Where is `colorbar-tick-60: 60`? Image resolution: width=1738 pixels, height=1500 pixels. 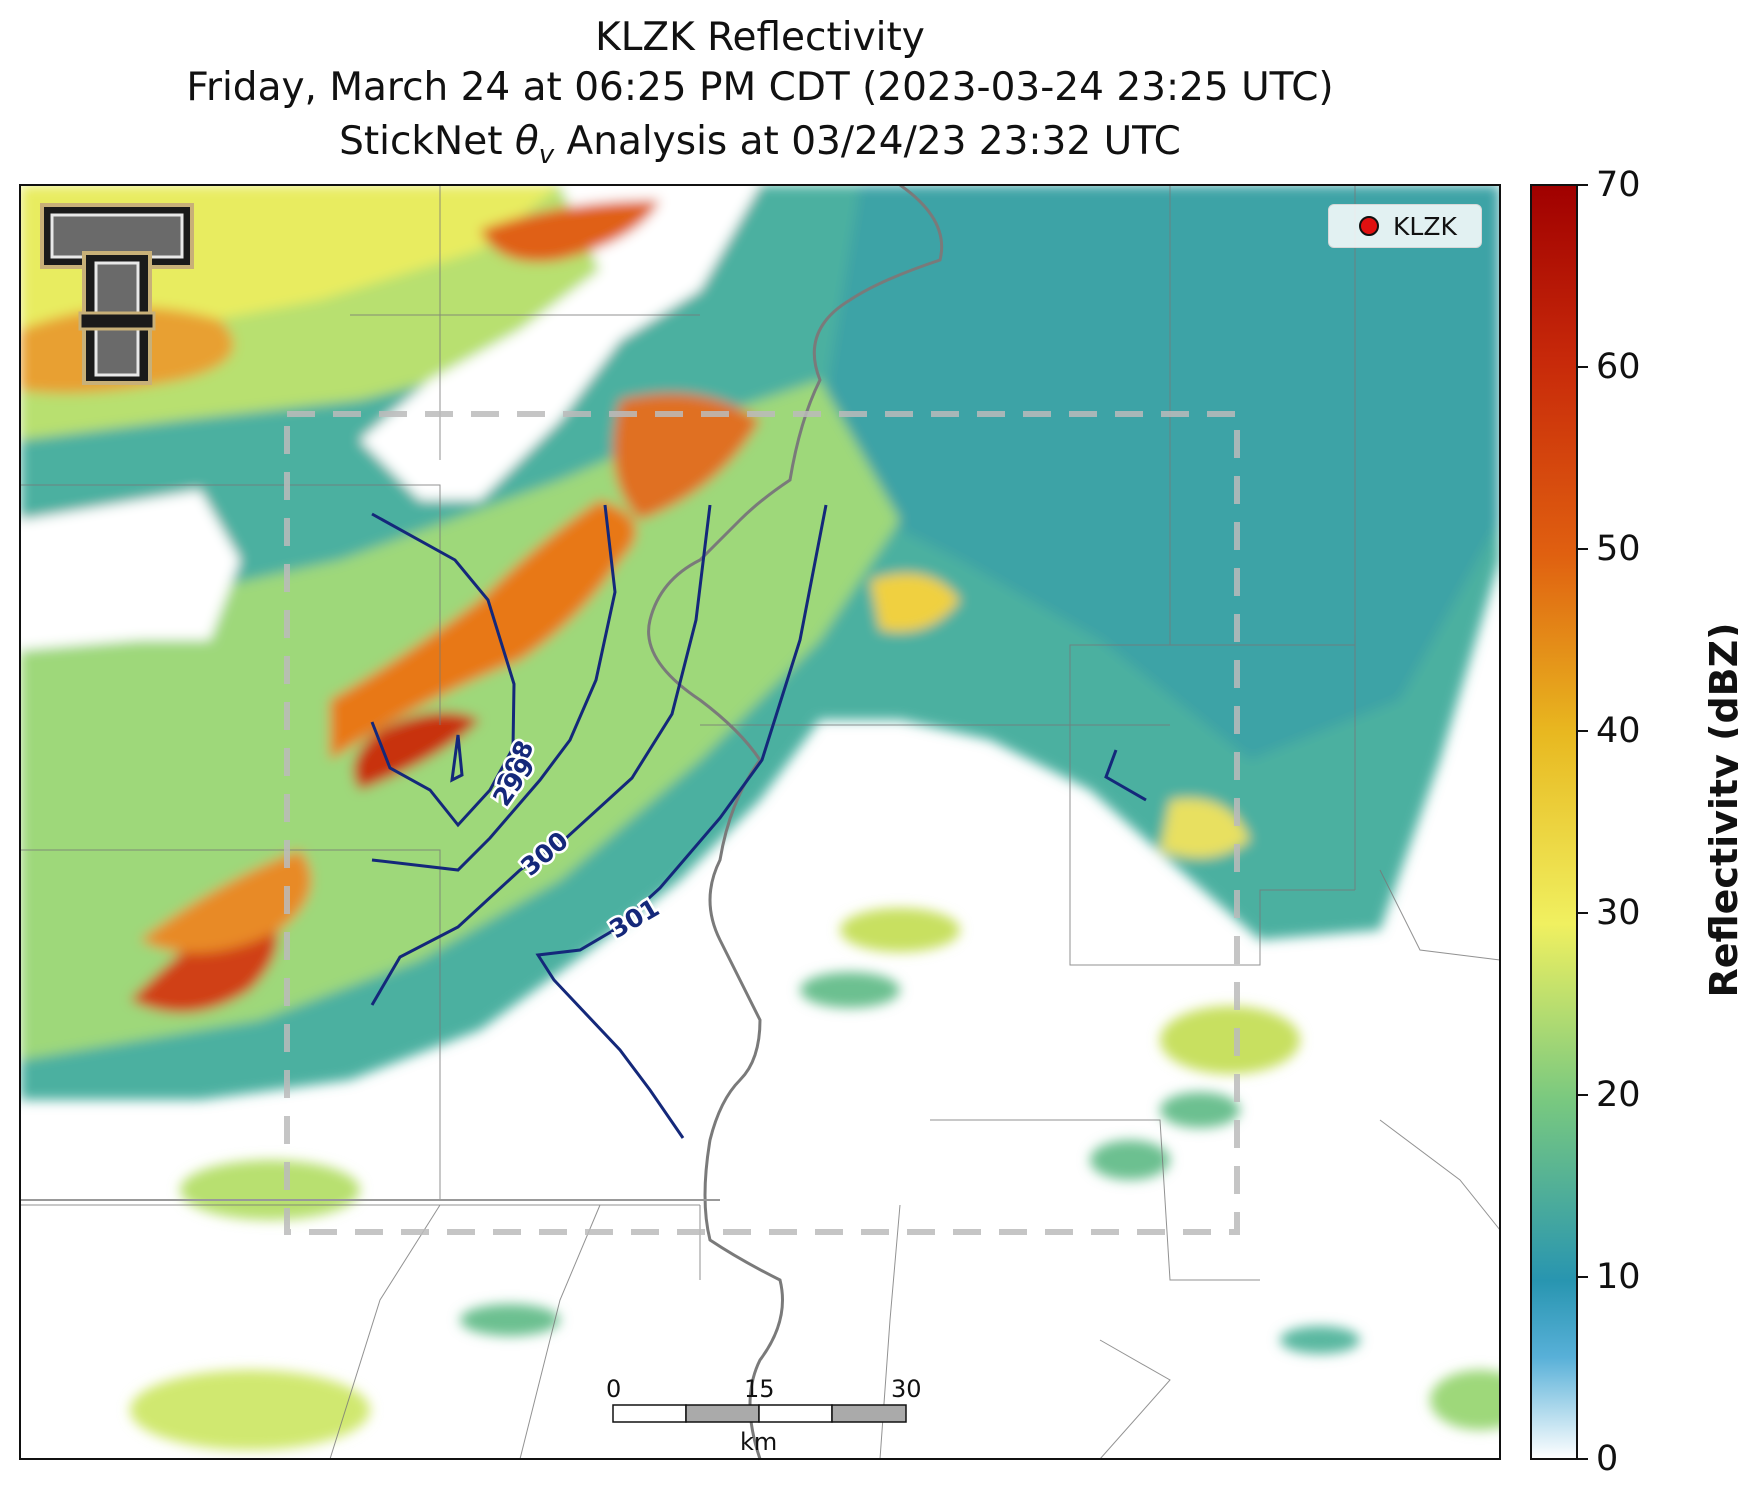 colorbar-tick-60: 60 is located at coordinates (1618, 367).